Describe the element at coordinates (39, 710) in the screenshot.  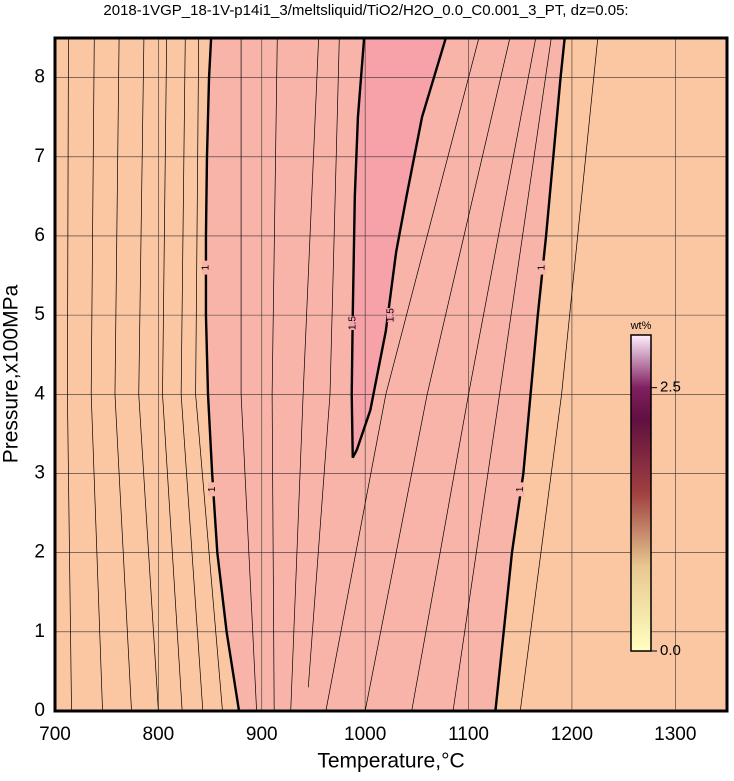
I see `y-tick-label: 0` at that location.